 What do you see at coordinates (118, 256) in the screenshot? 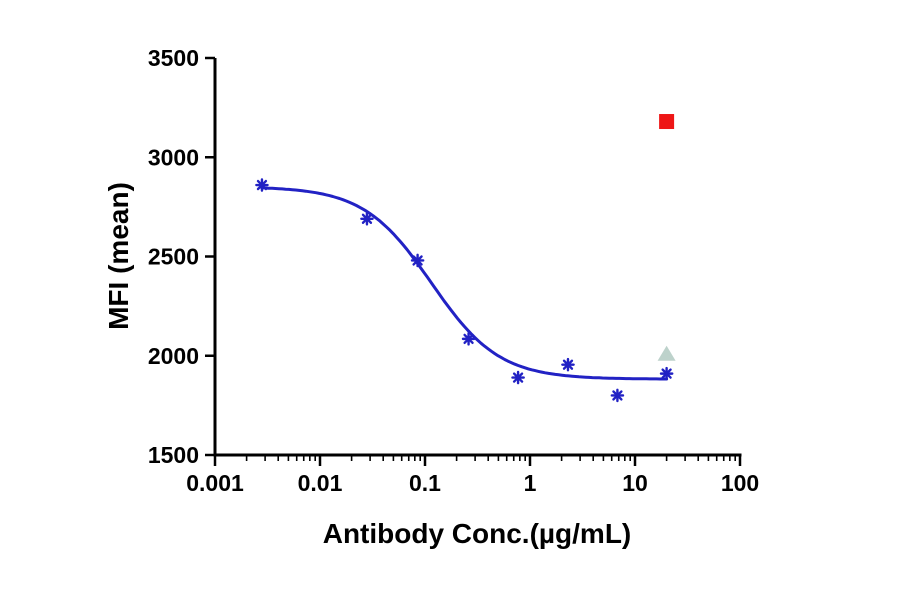
I see `y-axis-title: MFI (mean)` at bounding box center [118, 256].